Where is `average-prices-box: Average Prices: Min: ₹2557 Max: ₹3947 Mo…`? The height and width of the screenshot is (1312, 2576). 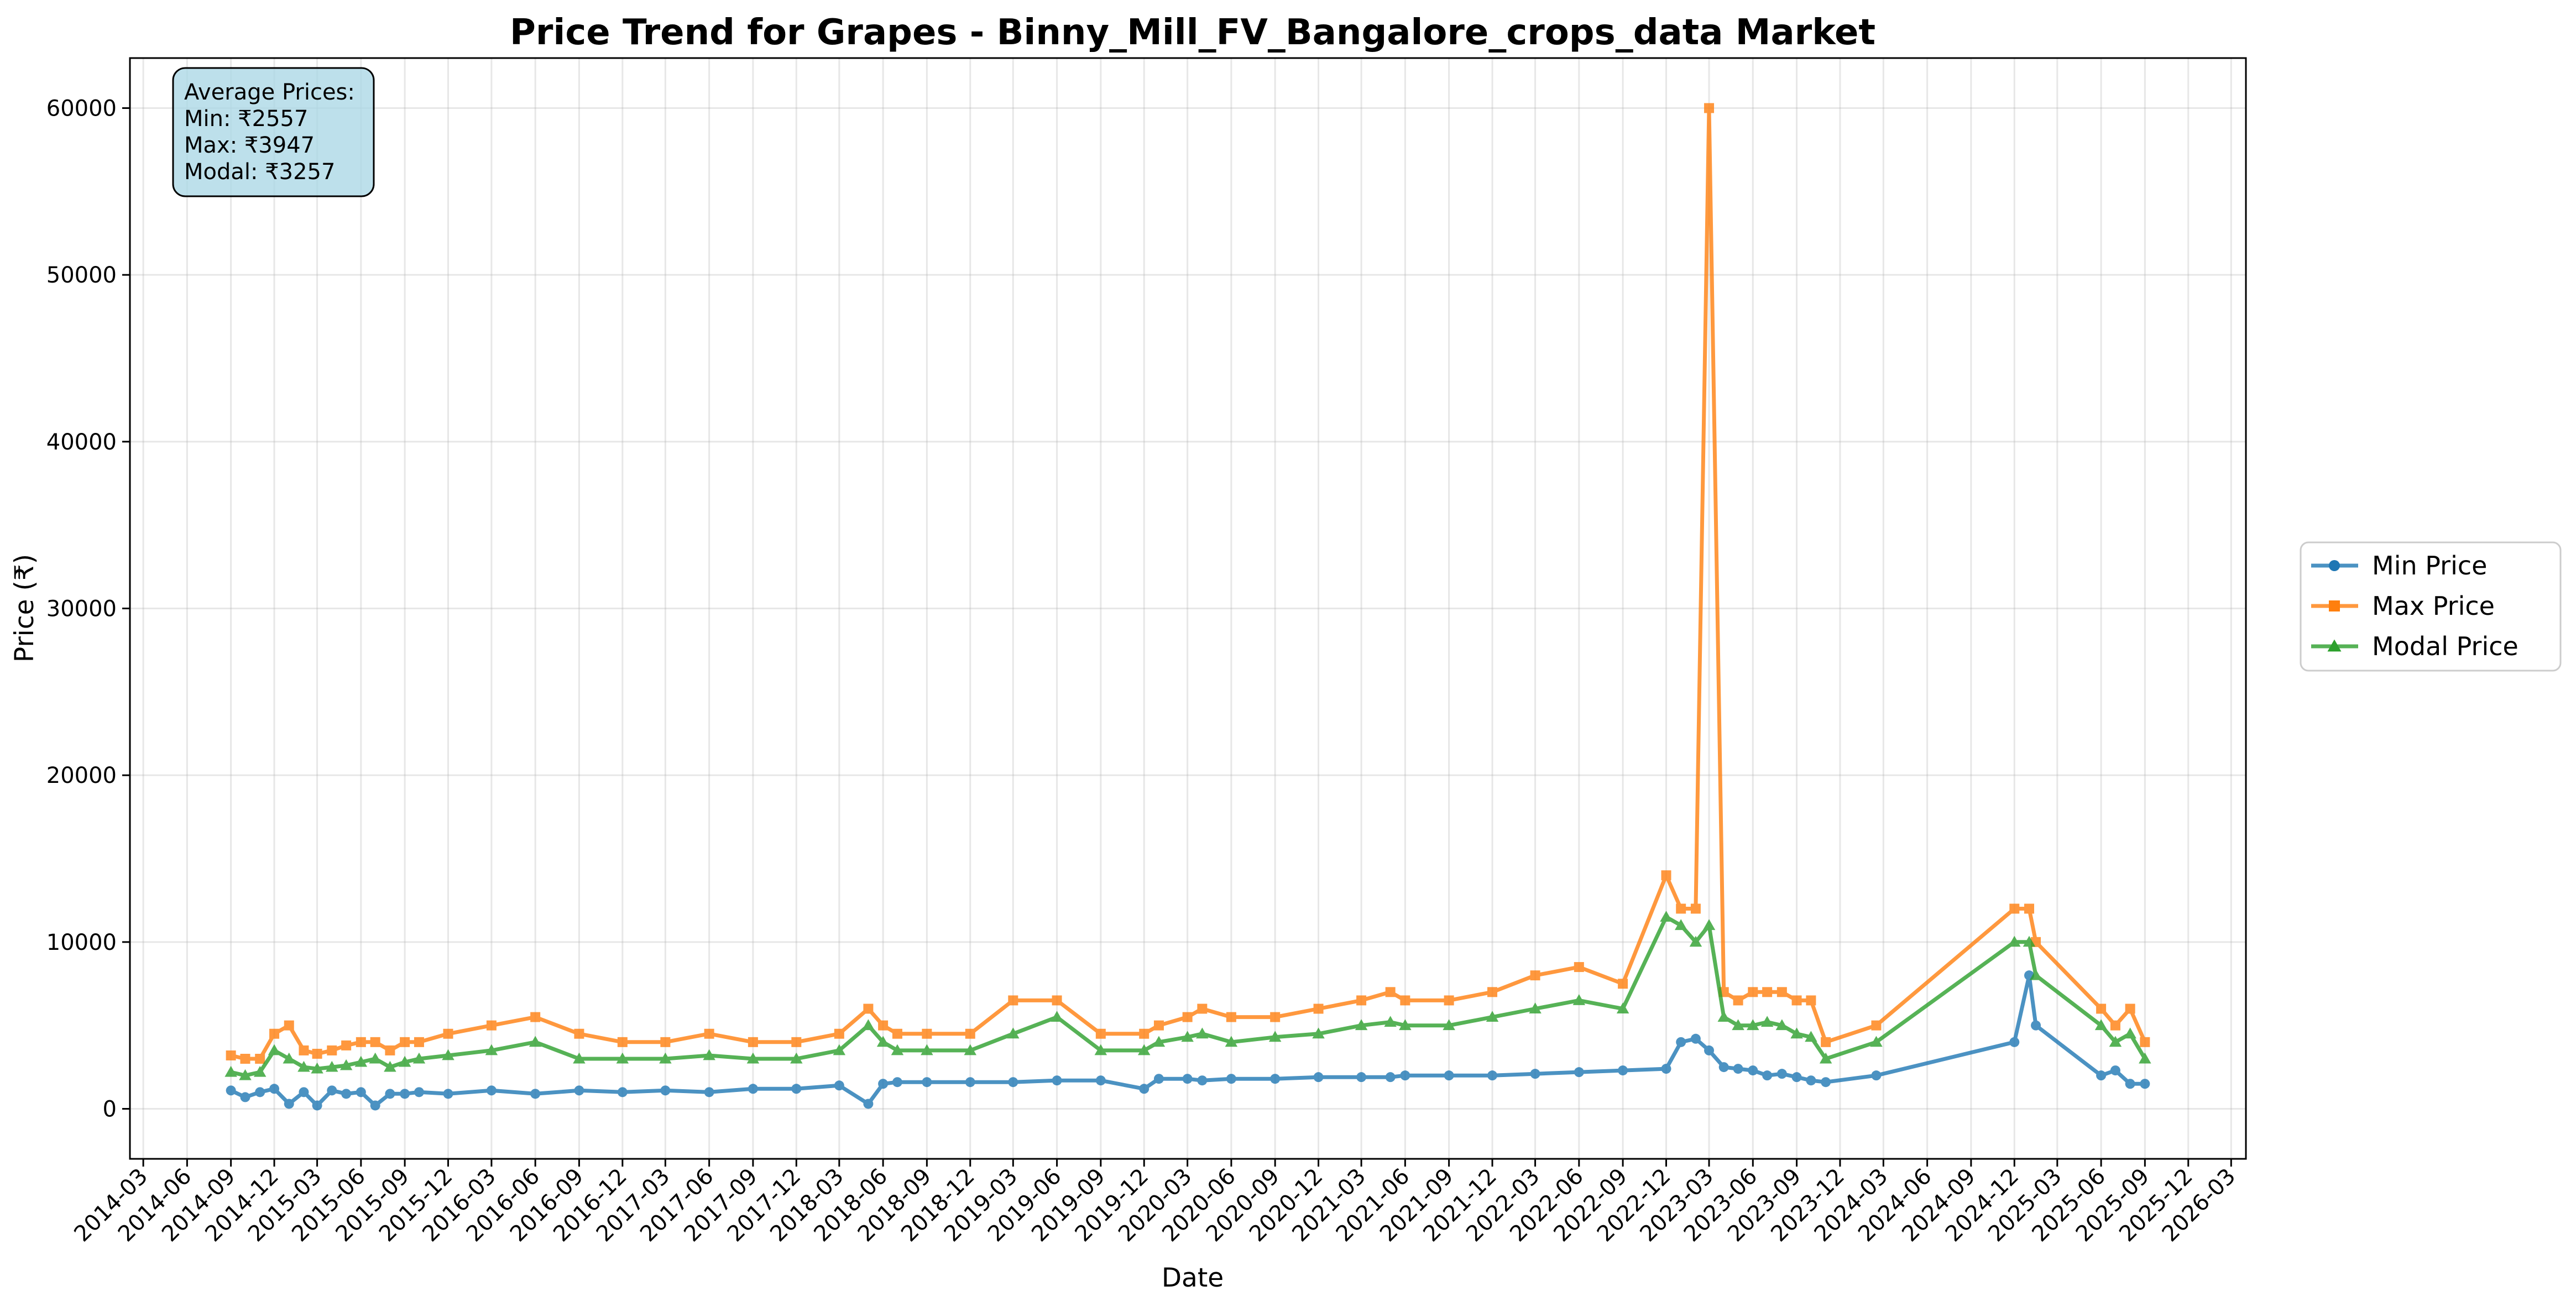 average-prices-box: Average Prices: Min: ₹2557 Max: ₹3947 Mo… is located at coordinates (273, 132).